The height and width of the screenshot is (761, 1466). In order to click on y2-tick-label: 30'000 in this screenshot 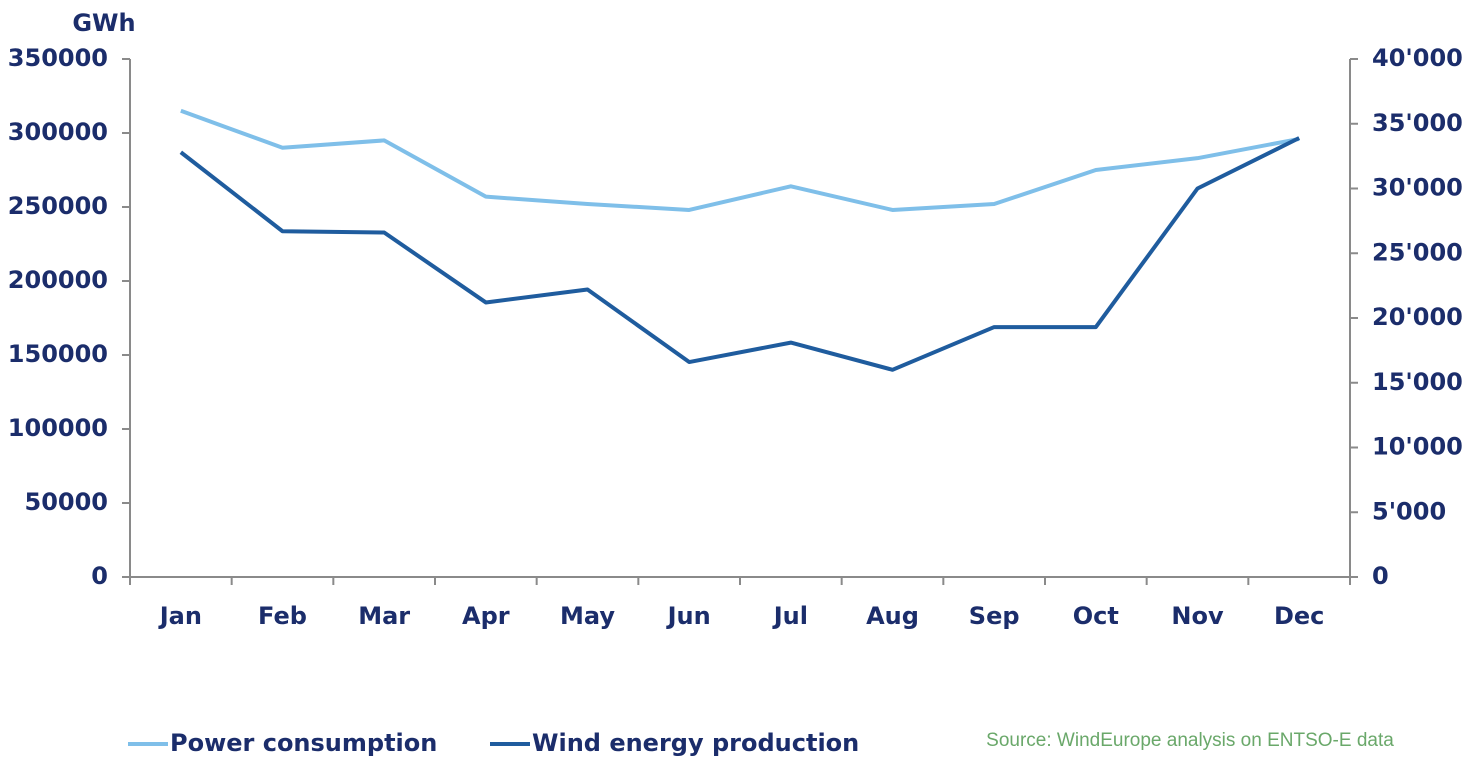, I will do `click(1417, 188)`.